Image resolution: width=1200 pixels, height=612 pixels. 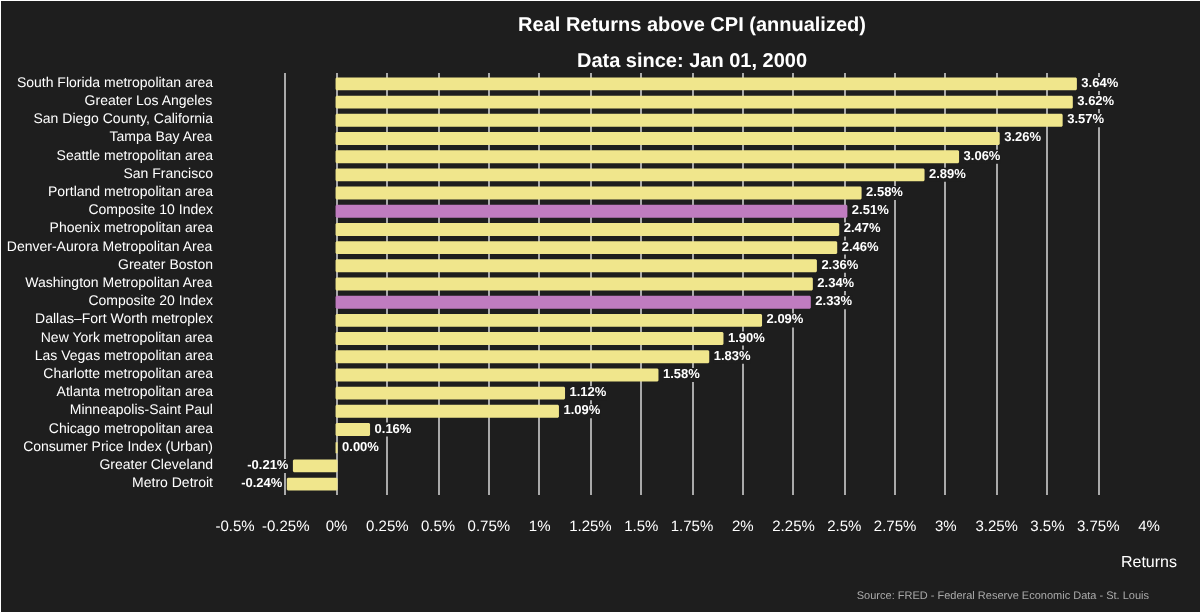 I want to click on x-axis-title: Returns, so click(x=1149, y=562).